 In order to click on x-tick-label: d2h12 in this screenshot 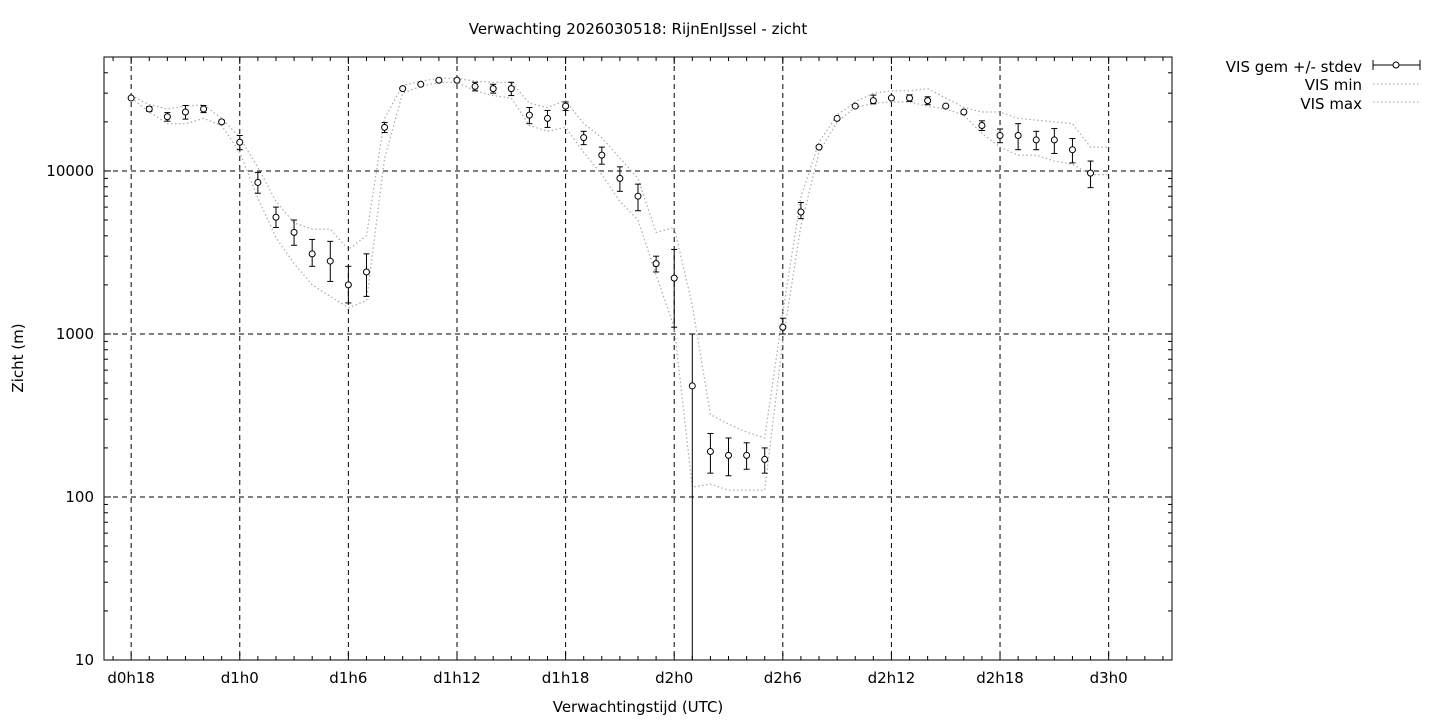, I will do `click(892, 678)`.